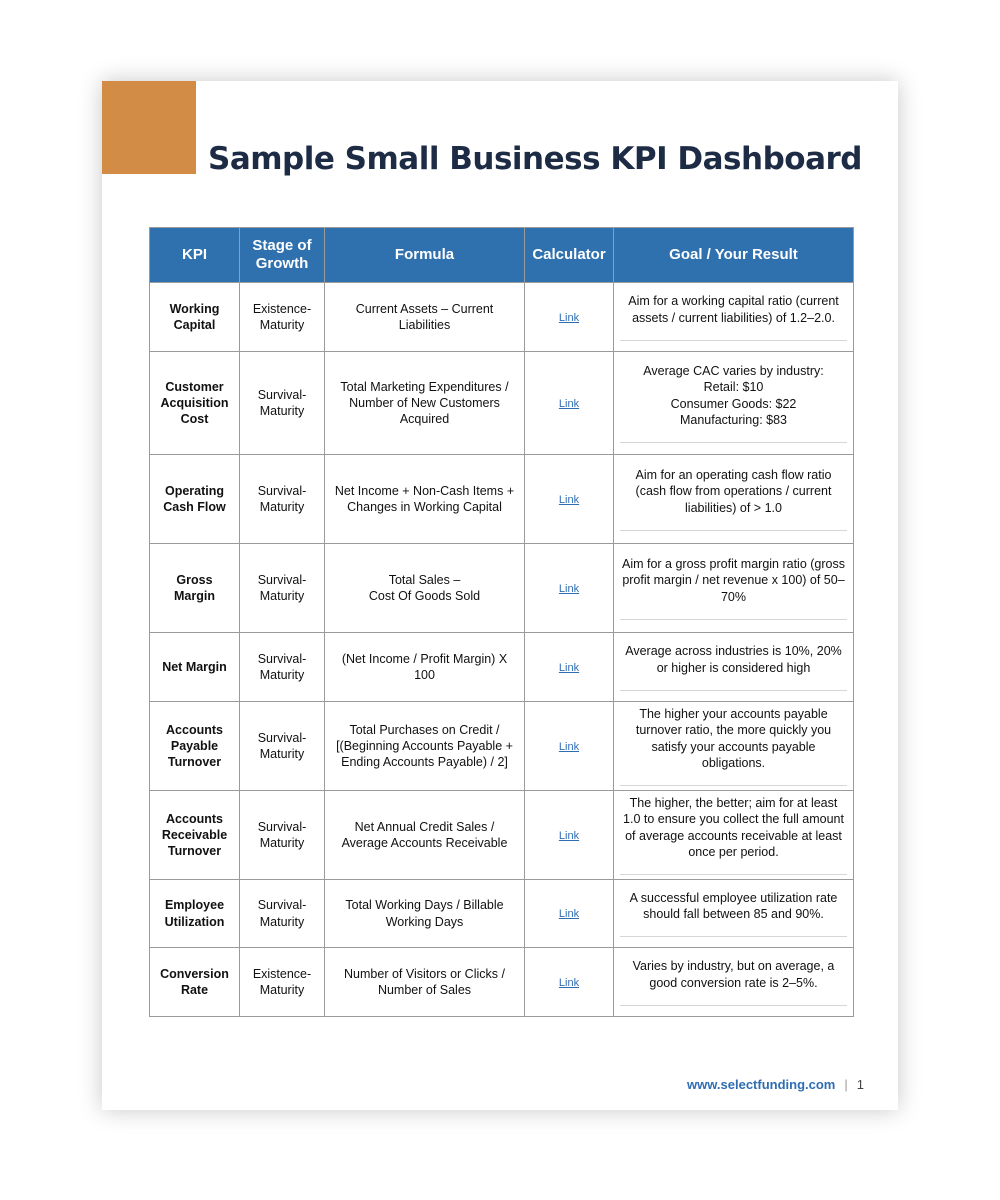  What do you see at coordinates (282, 255) in the screenshot?
I see `header-stage-of-growth: Stage of Growth` at bounding box center [282, 255].